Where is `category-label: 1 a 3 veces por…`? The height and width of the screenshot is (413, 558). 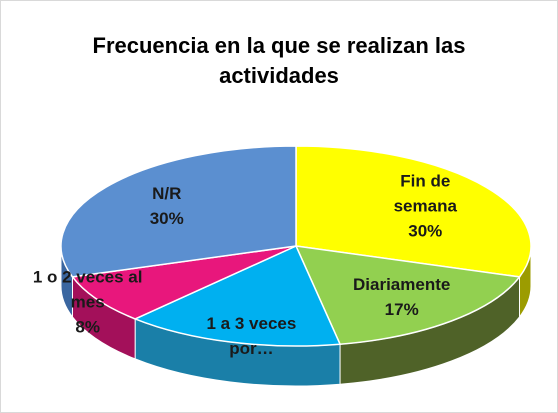 category-label: 1 a 3 veces por… is located at coordinates (251, 336).